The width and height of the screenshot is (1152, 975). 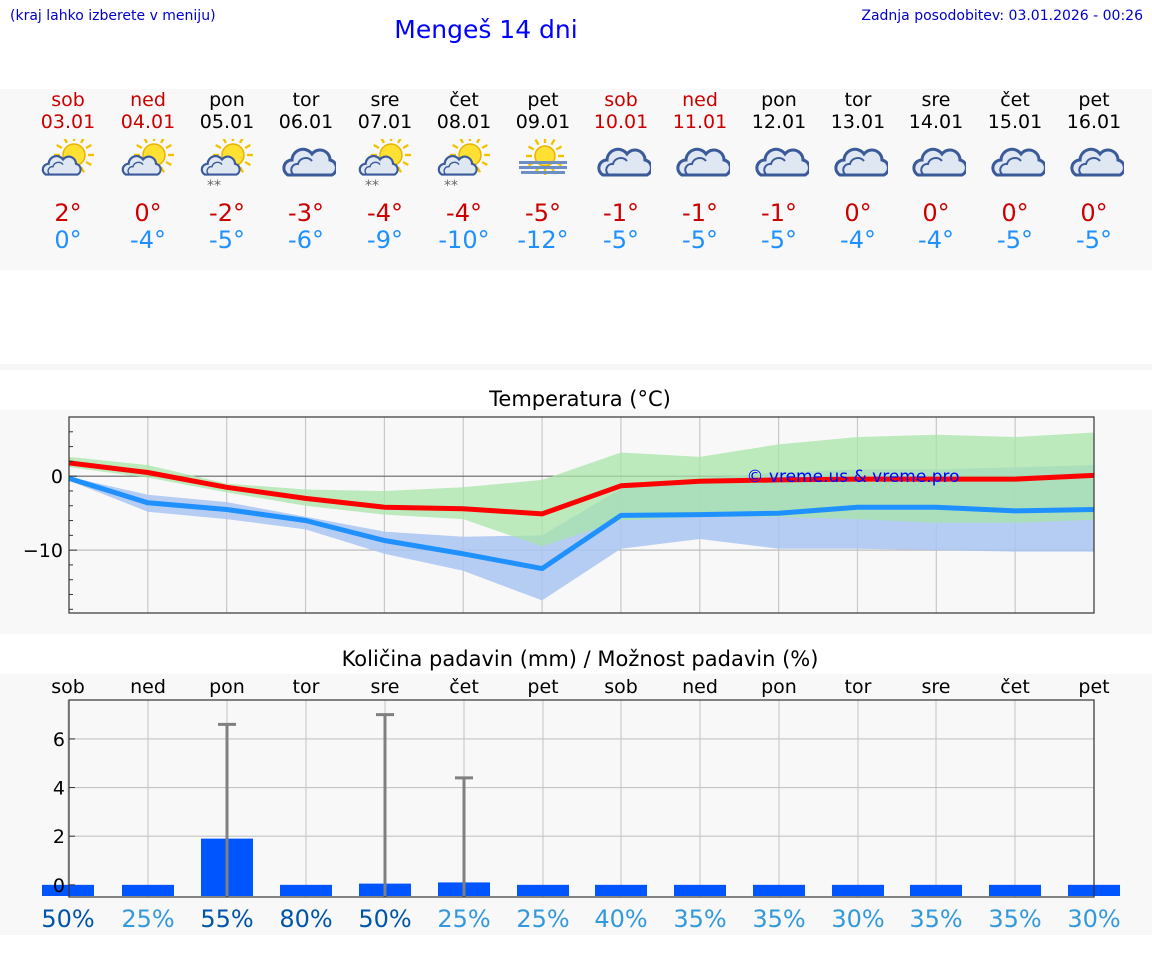 What do you see at coordinates (1093, 919) in the screenshot?
I see `precipitation-probability: 30%` at bounding box center [1093, 919].